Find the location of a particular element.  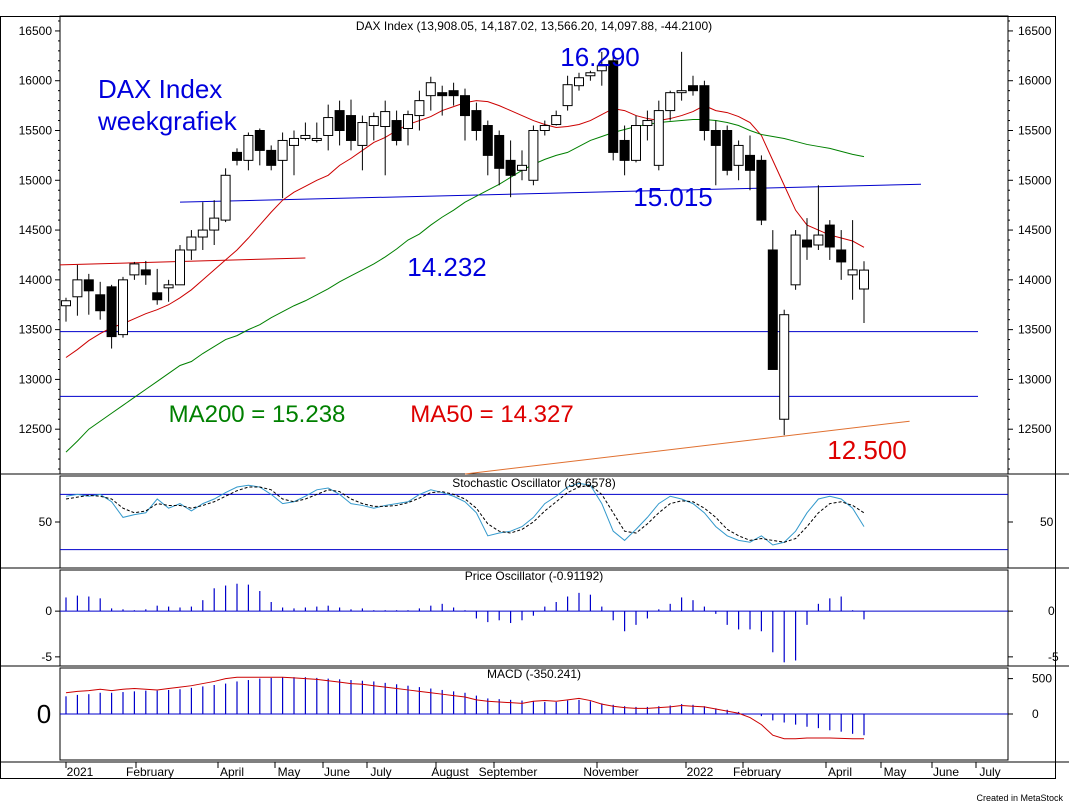

stochastic-k-line is located at coordinates (465, 514).